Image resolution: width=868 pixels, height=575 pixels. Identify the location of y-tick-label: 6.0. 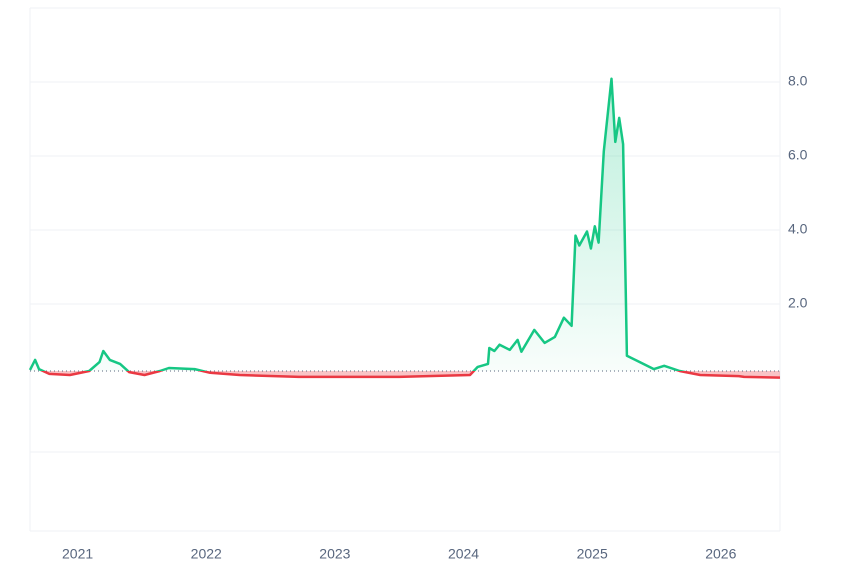
(798, 155).